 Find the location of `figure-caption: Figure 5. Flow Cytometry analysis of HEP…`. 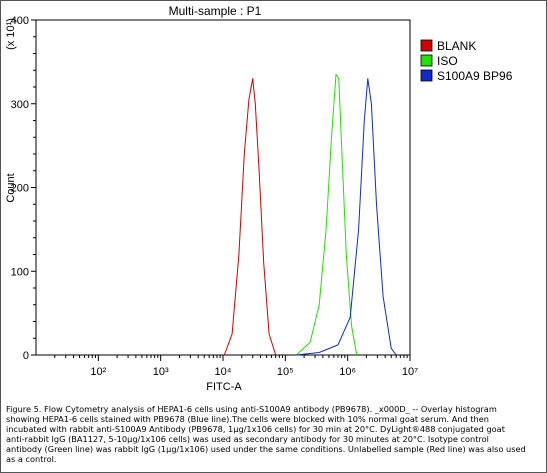

figure-caption: Figure 5. Flow Cytometry analysis of HEP… is located at coordinates (266, 434).